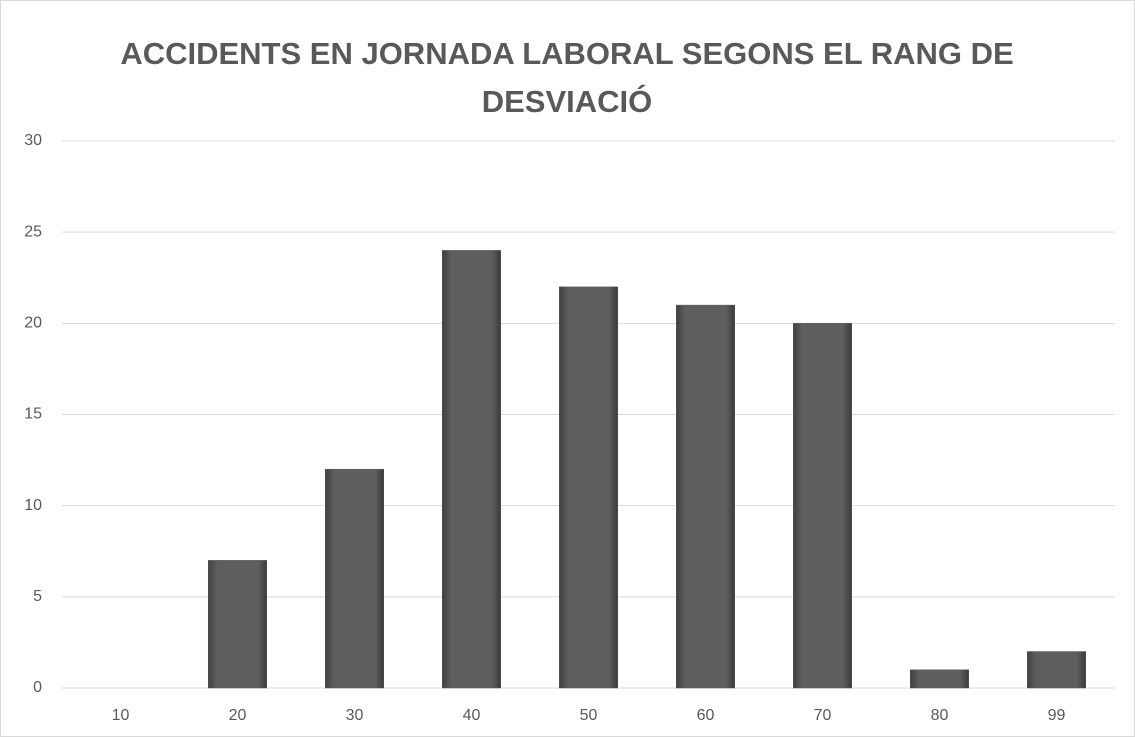 The height and width of the screenshot is (737, 1135). What do you see at coordinates (33, 231) in the screenshot?
I see `y-tick-label: 25` at bounding box center [33, 231].